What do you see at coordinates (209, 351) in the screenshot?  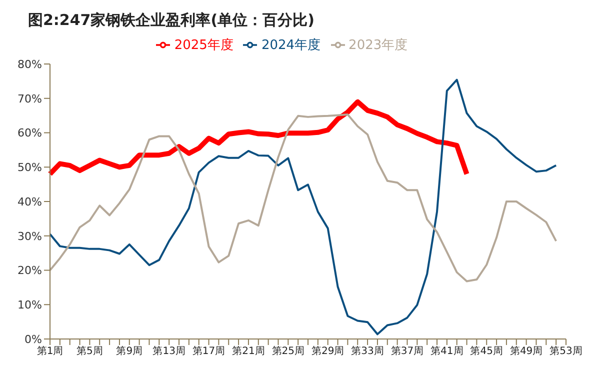 I see `x-tick-label: 第17周` at bounding box center [209, 351].